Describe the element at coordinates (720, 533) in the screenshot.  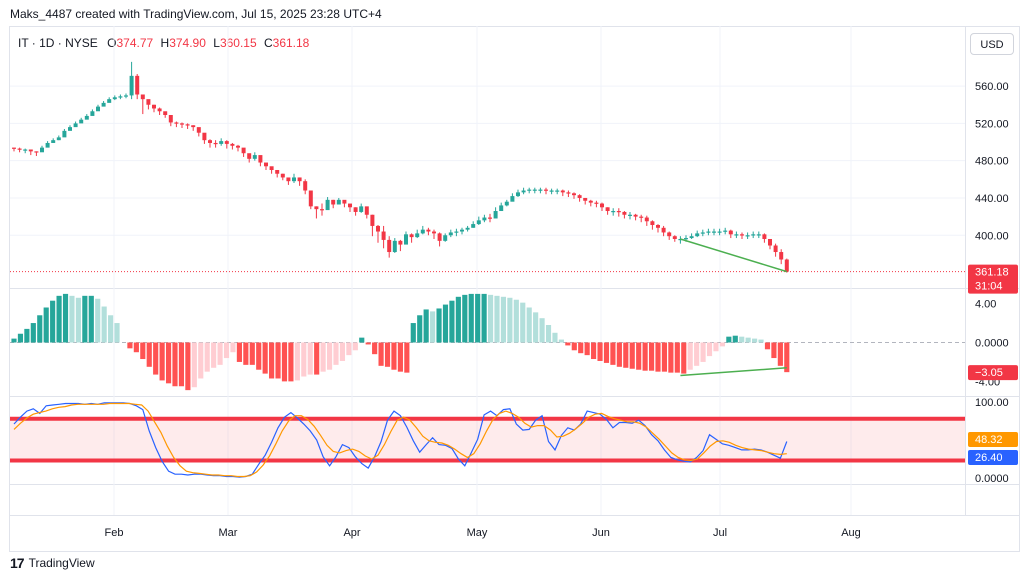
I see `x-axis-tick: Jul` at that location.